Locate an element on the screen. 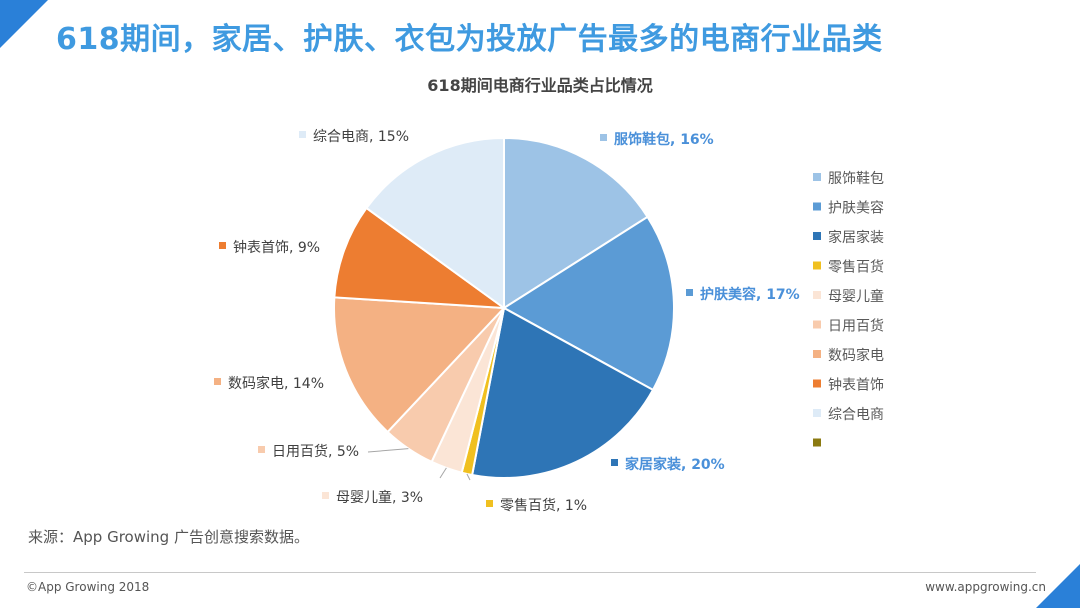  data-label: 综合电商, 15% is located at coordinates (361, 137).